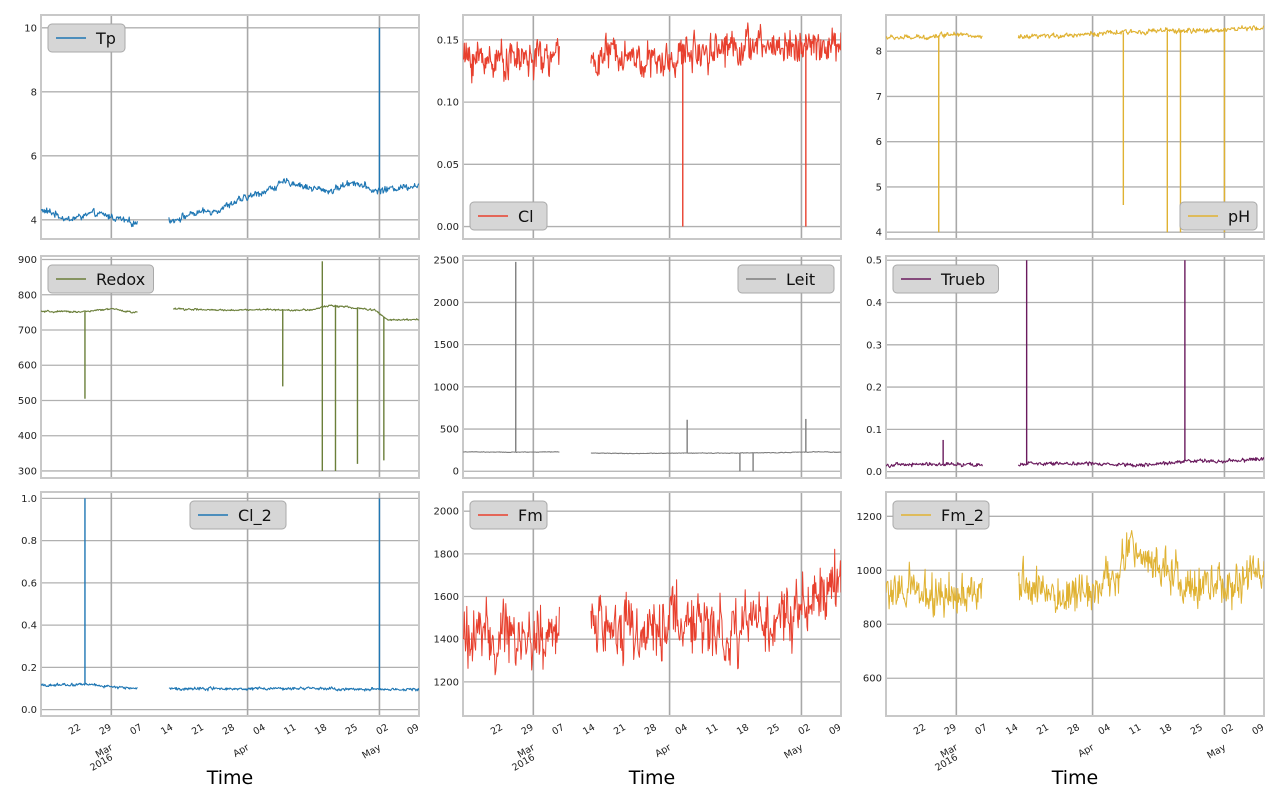 Image resolution: width=1283 pixels, height=802 pixels. I want to click on y-tick-label: 1.0, so click(29, 499).